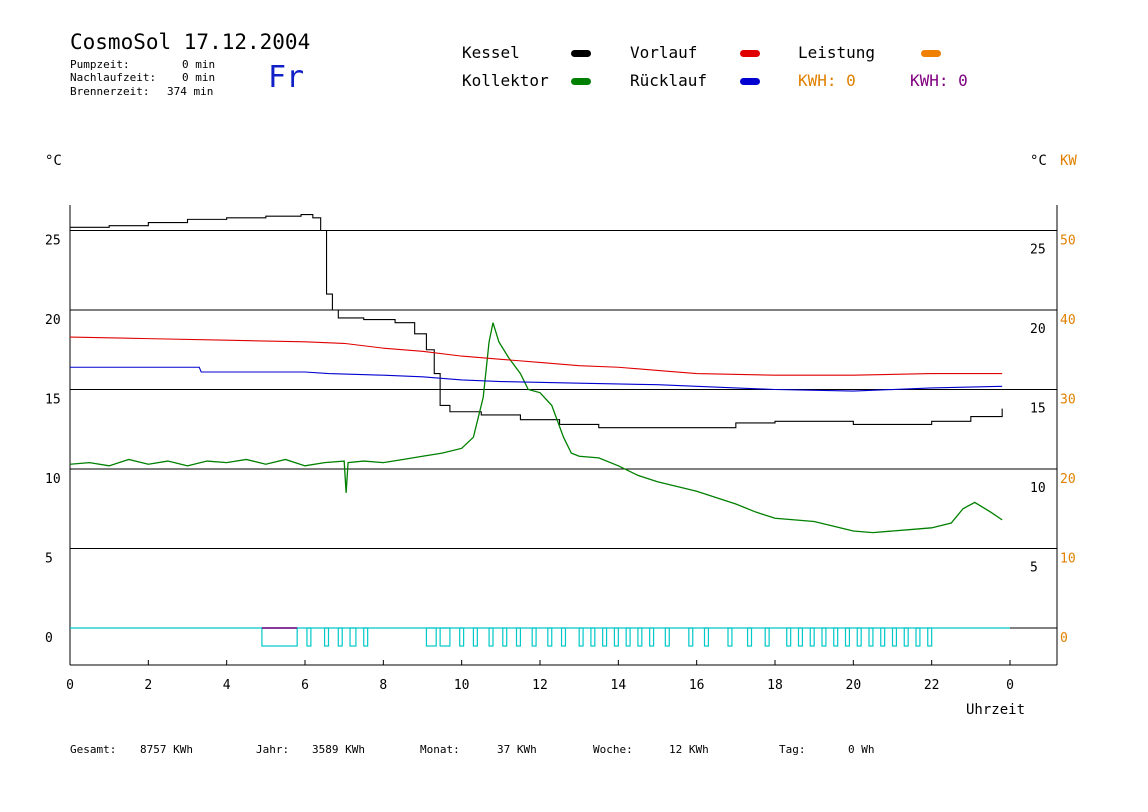 The image size is (1148, 812). Describe the element at coordinates (581, 81) in the screenshot. I see `legend-kollektor-swatch` at that location.